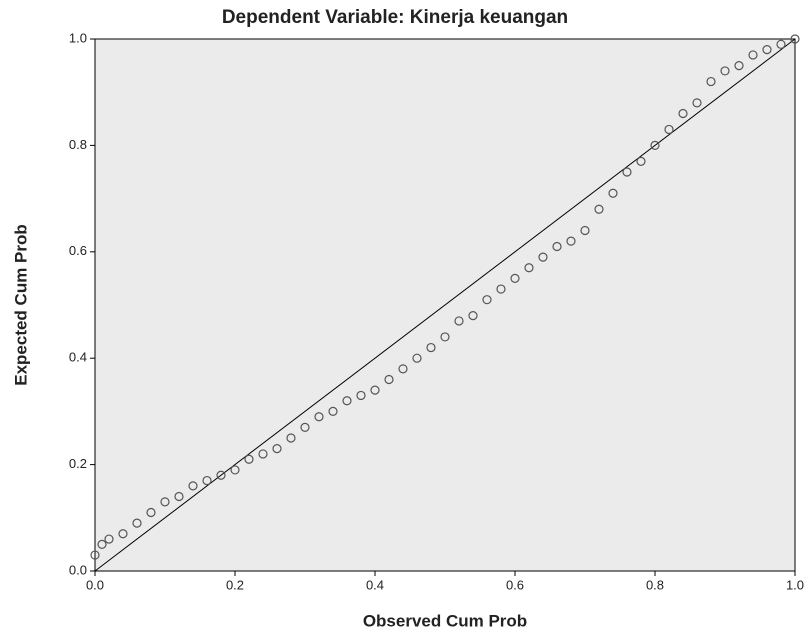 This screenshot has height=643, width=811. Describe the element at coordinates (655, 584) in the screenshot. I see `x-tick-label: 0.8` at that location.